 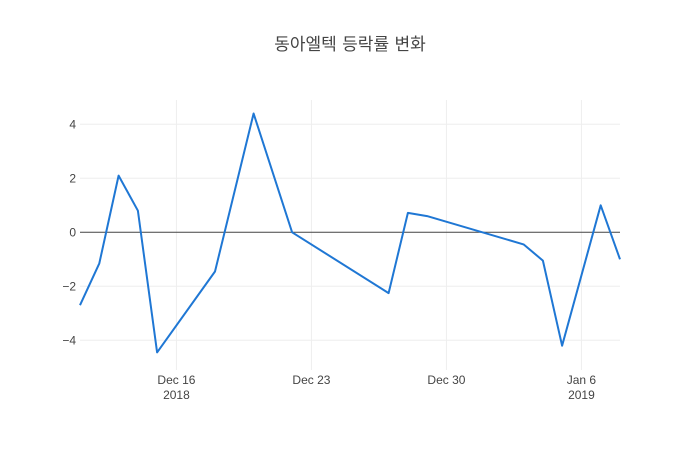 I want to click on y-tick-label: 4, so click(x=72, y=124).